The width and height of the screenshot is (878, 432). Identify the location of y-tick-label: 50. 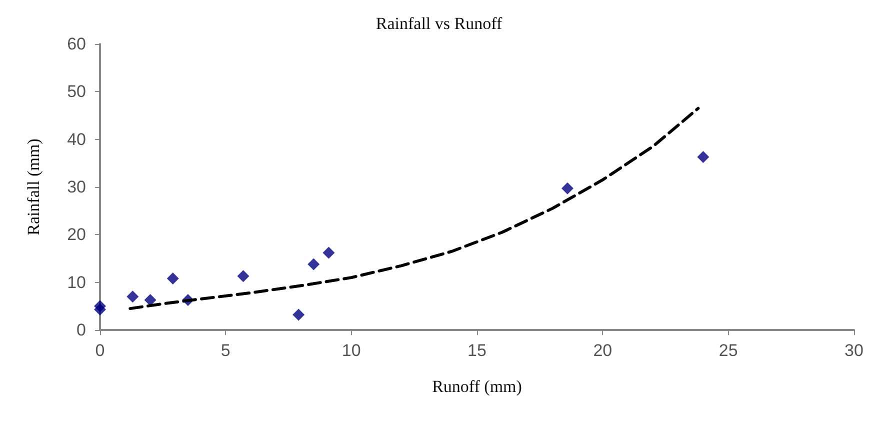
(76, 92).